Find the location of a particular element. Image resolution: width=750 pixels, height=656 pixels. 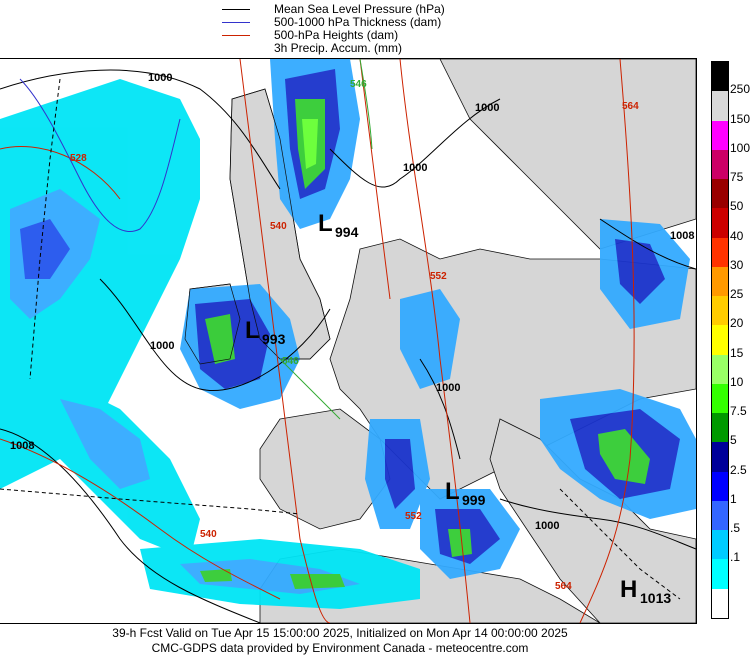

colorbar-label: 25 is located at coordinates (737, 294).